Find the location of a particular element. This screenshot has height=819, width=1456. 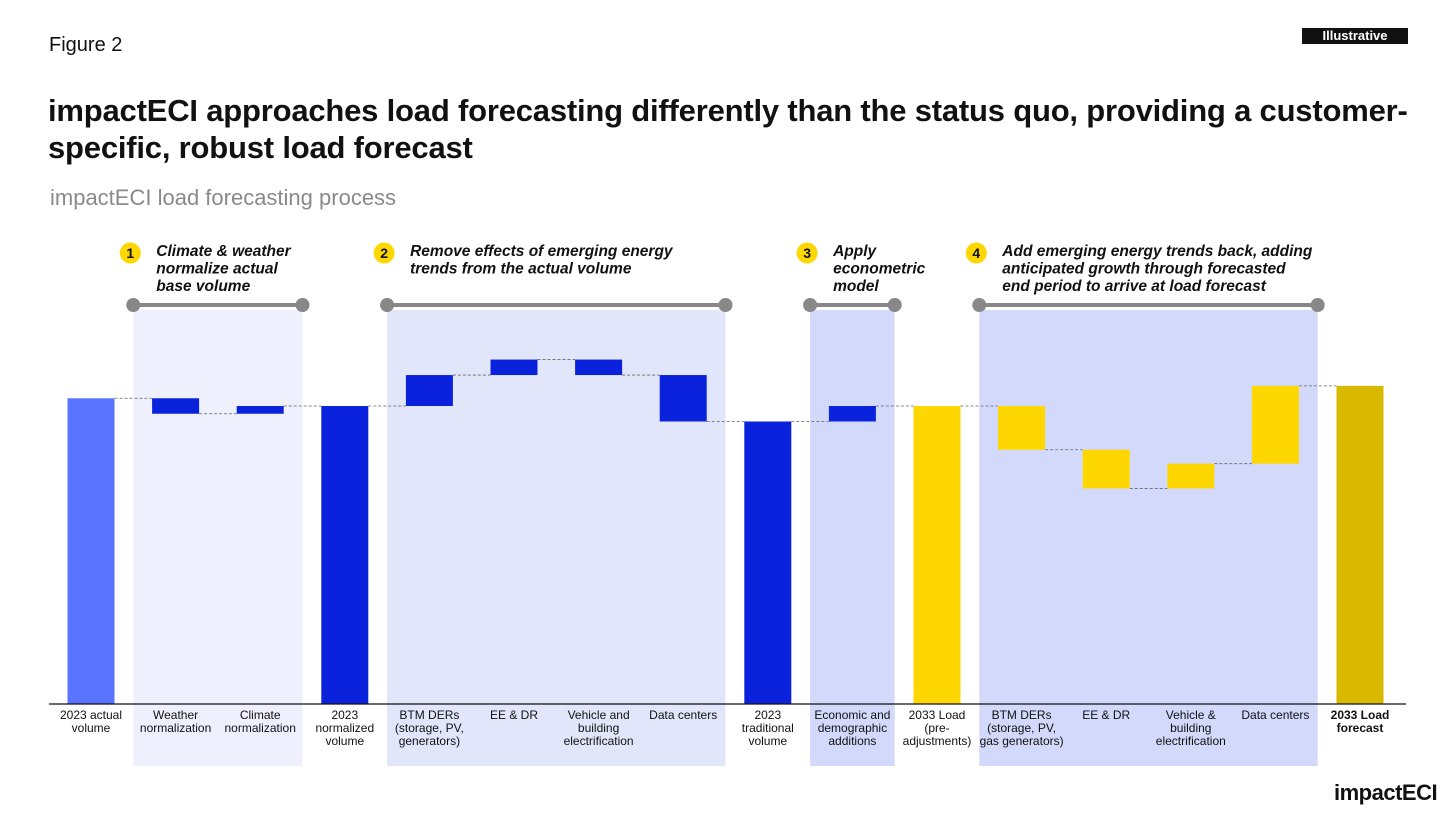

step-number: 4 is located at coordinates (976, 253).